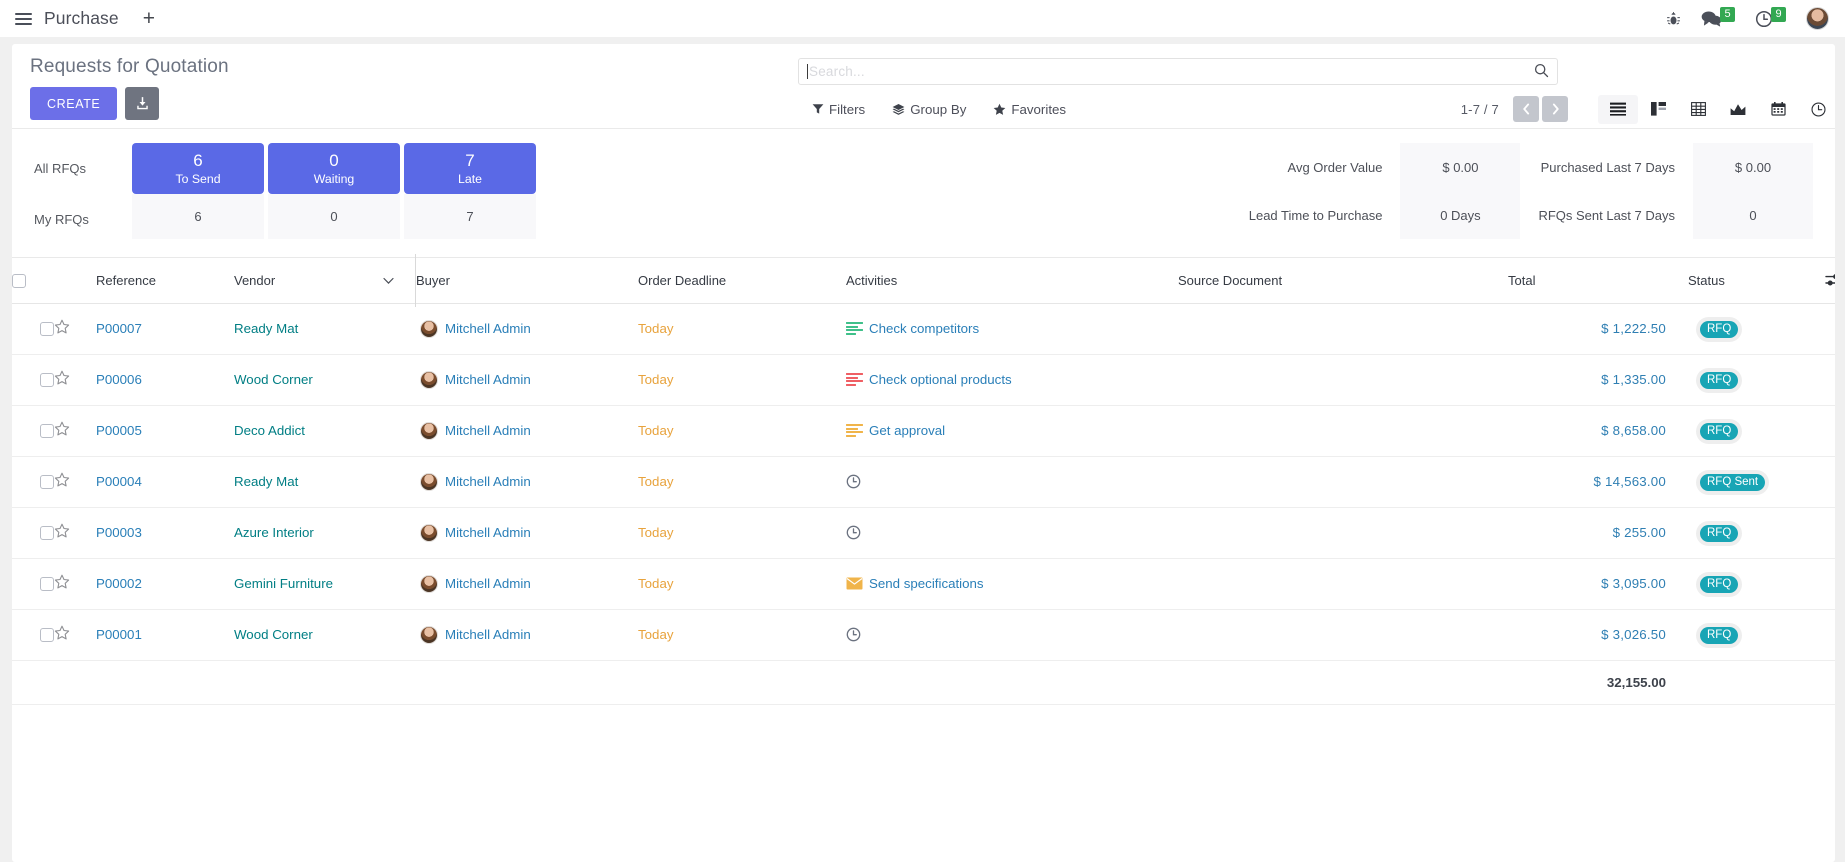 This screenshot has width=1845, height=862. Describe the element at coordinates (325, 329) in the screenshot. I see `cell-vendor: Ready Mat` at that location.